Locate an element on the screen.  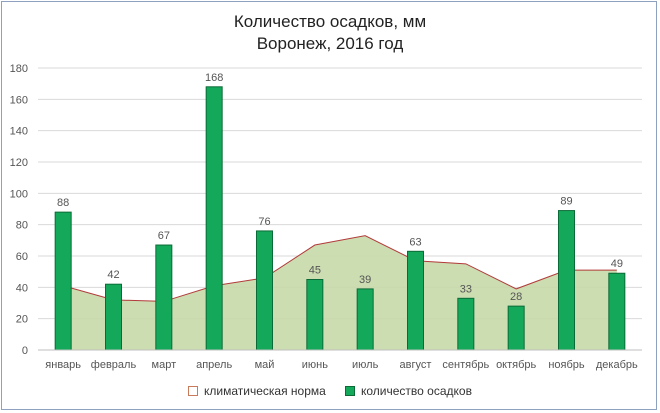
legend-item-precip: количество осадков is located at coordinates (408, 391).